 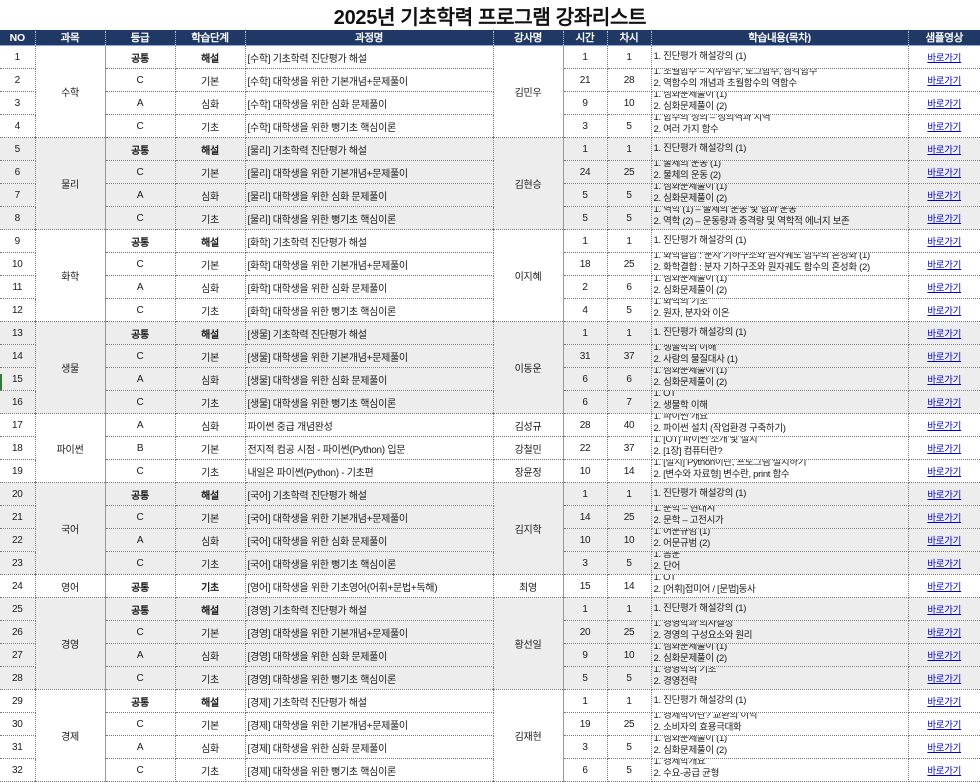 What do you see at coordinates (585, 379) in the screenshot?
I see `cell-hours: 6` at bounding box center [585, 379].